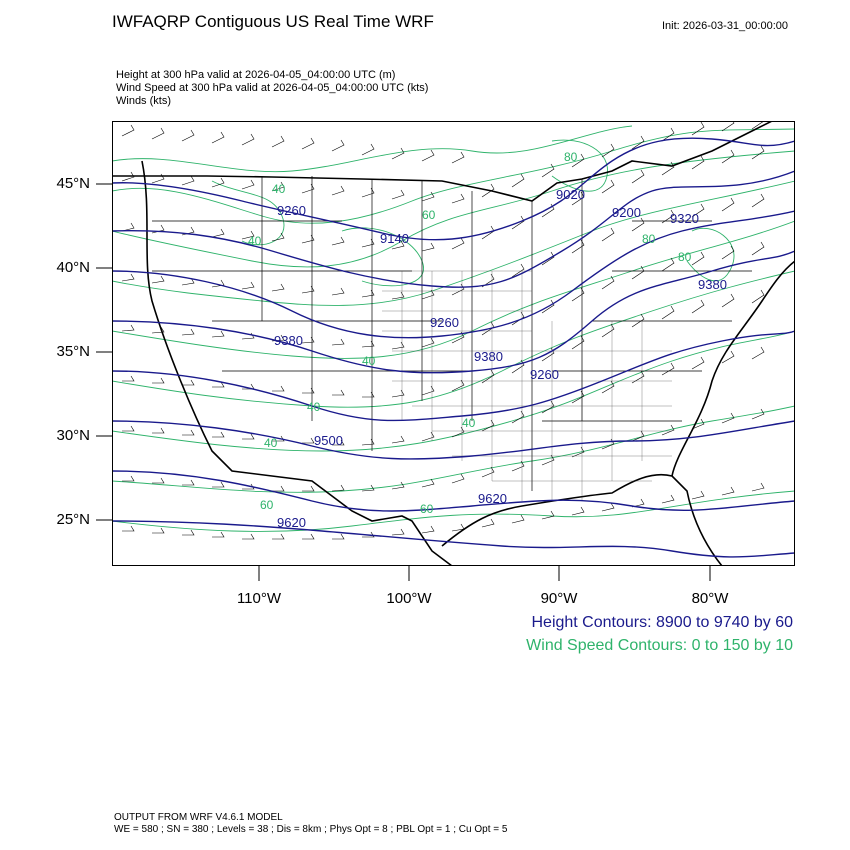 Image resolution: width=850 pixels, height=850 pixels. What do you see at coordinates (394, 238) in the screenshot?
I see `height-label: 9140` at bounding box center [394, 238].